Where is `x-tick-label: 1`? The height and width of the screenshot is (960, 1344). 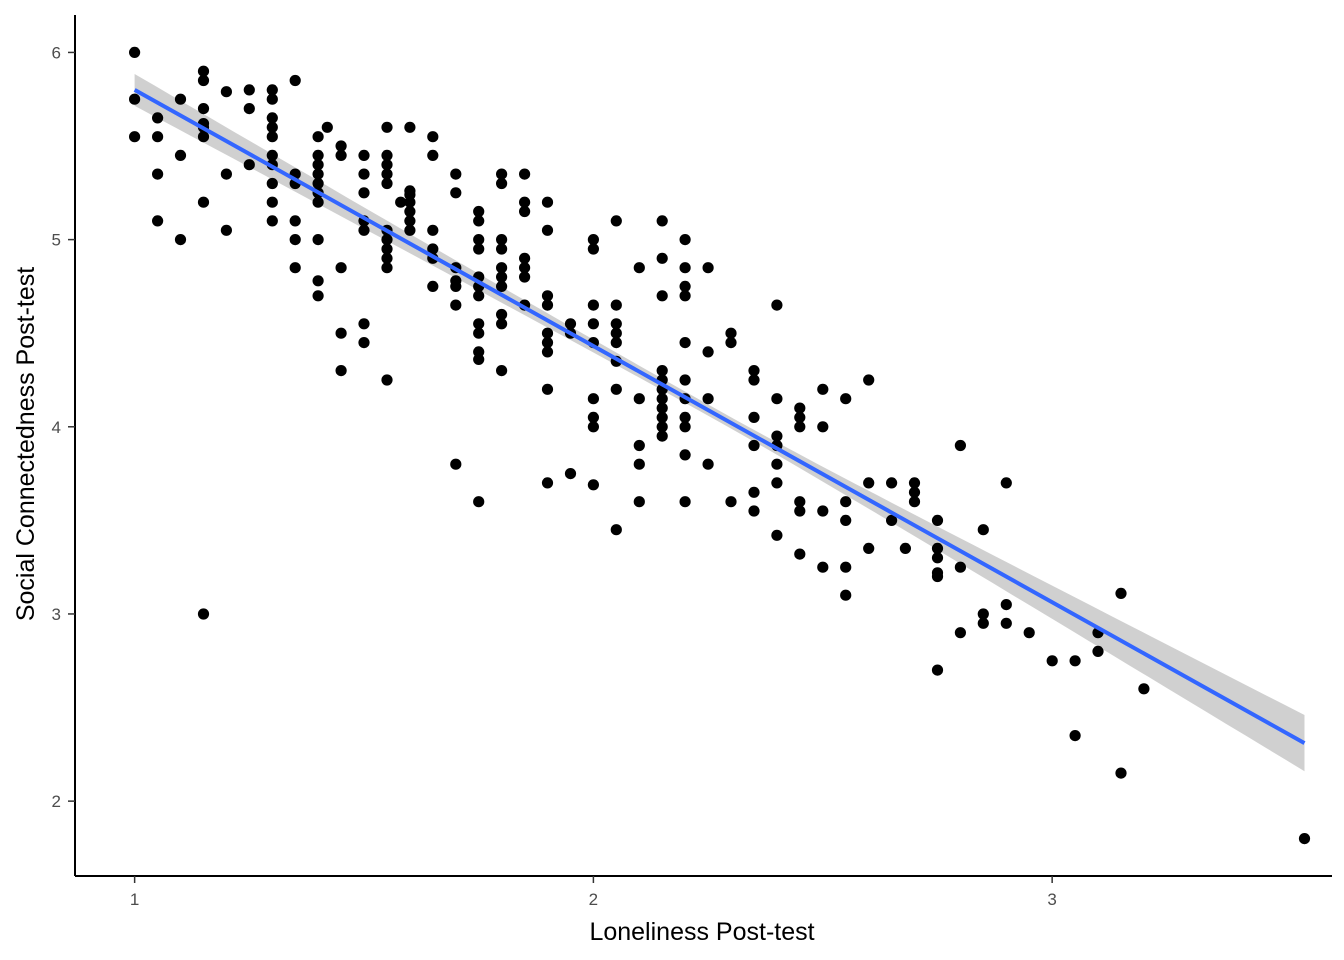 x-tick-label: 1 is located at coordinates (134, 899).